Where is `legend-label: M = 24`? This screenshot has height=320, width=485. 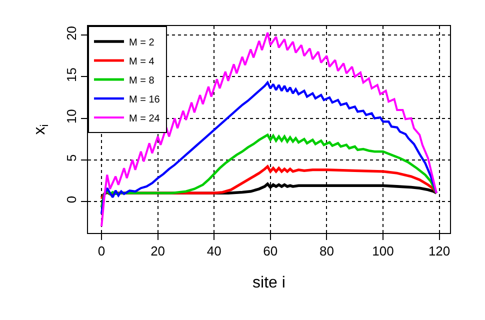 legend-label: M = 24 is located at coordinates (144, 118).